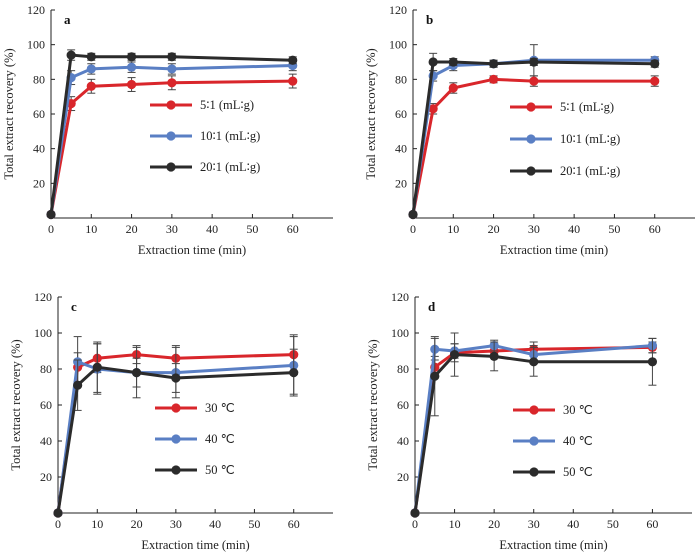  I want to click on legend-label: 40 ℃, so click(578, 441).